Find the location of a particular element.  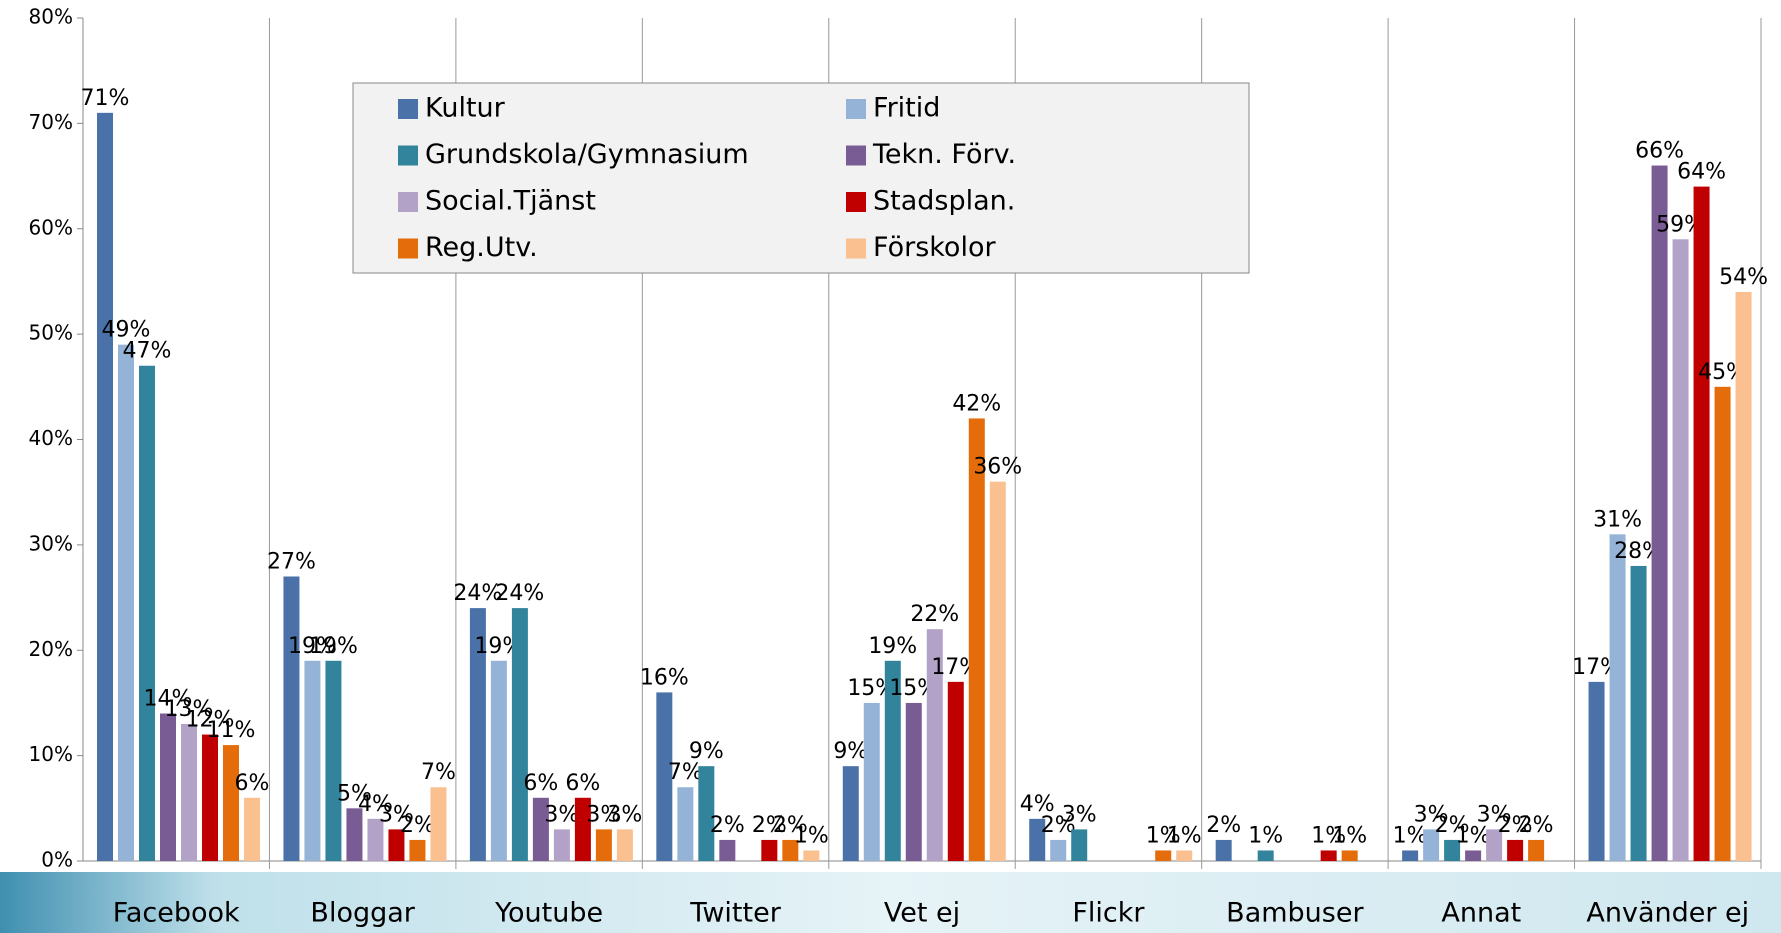

y-tick-label: 30% is located at coordinates (51, 543).